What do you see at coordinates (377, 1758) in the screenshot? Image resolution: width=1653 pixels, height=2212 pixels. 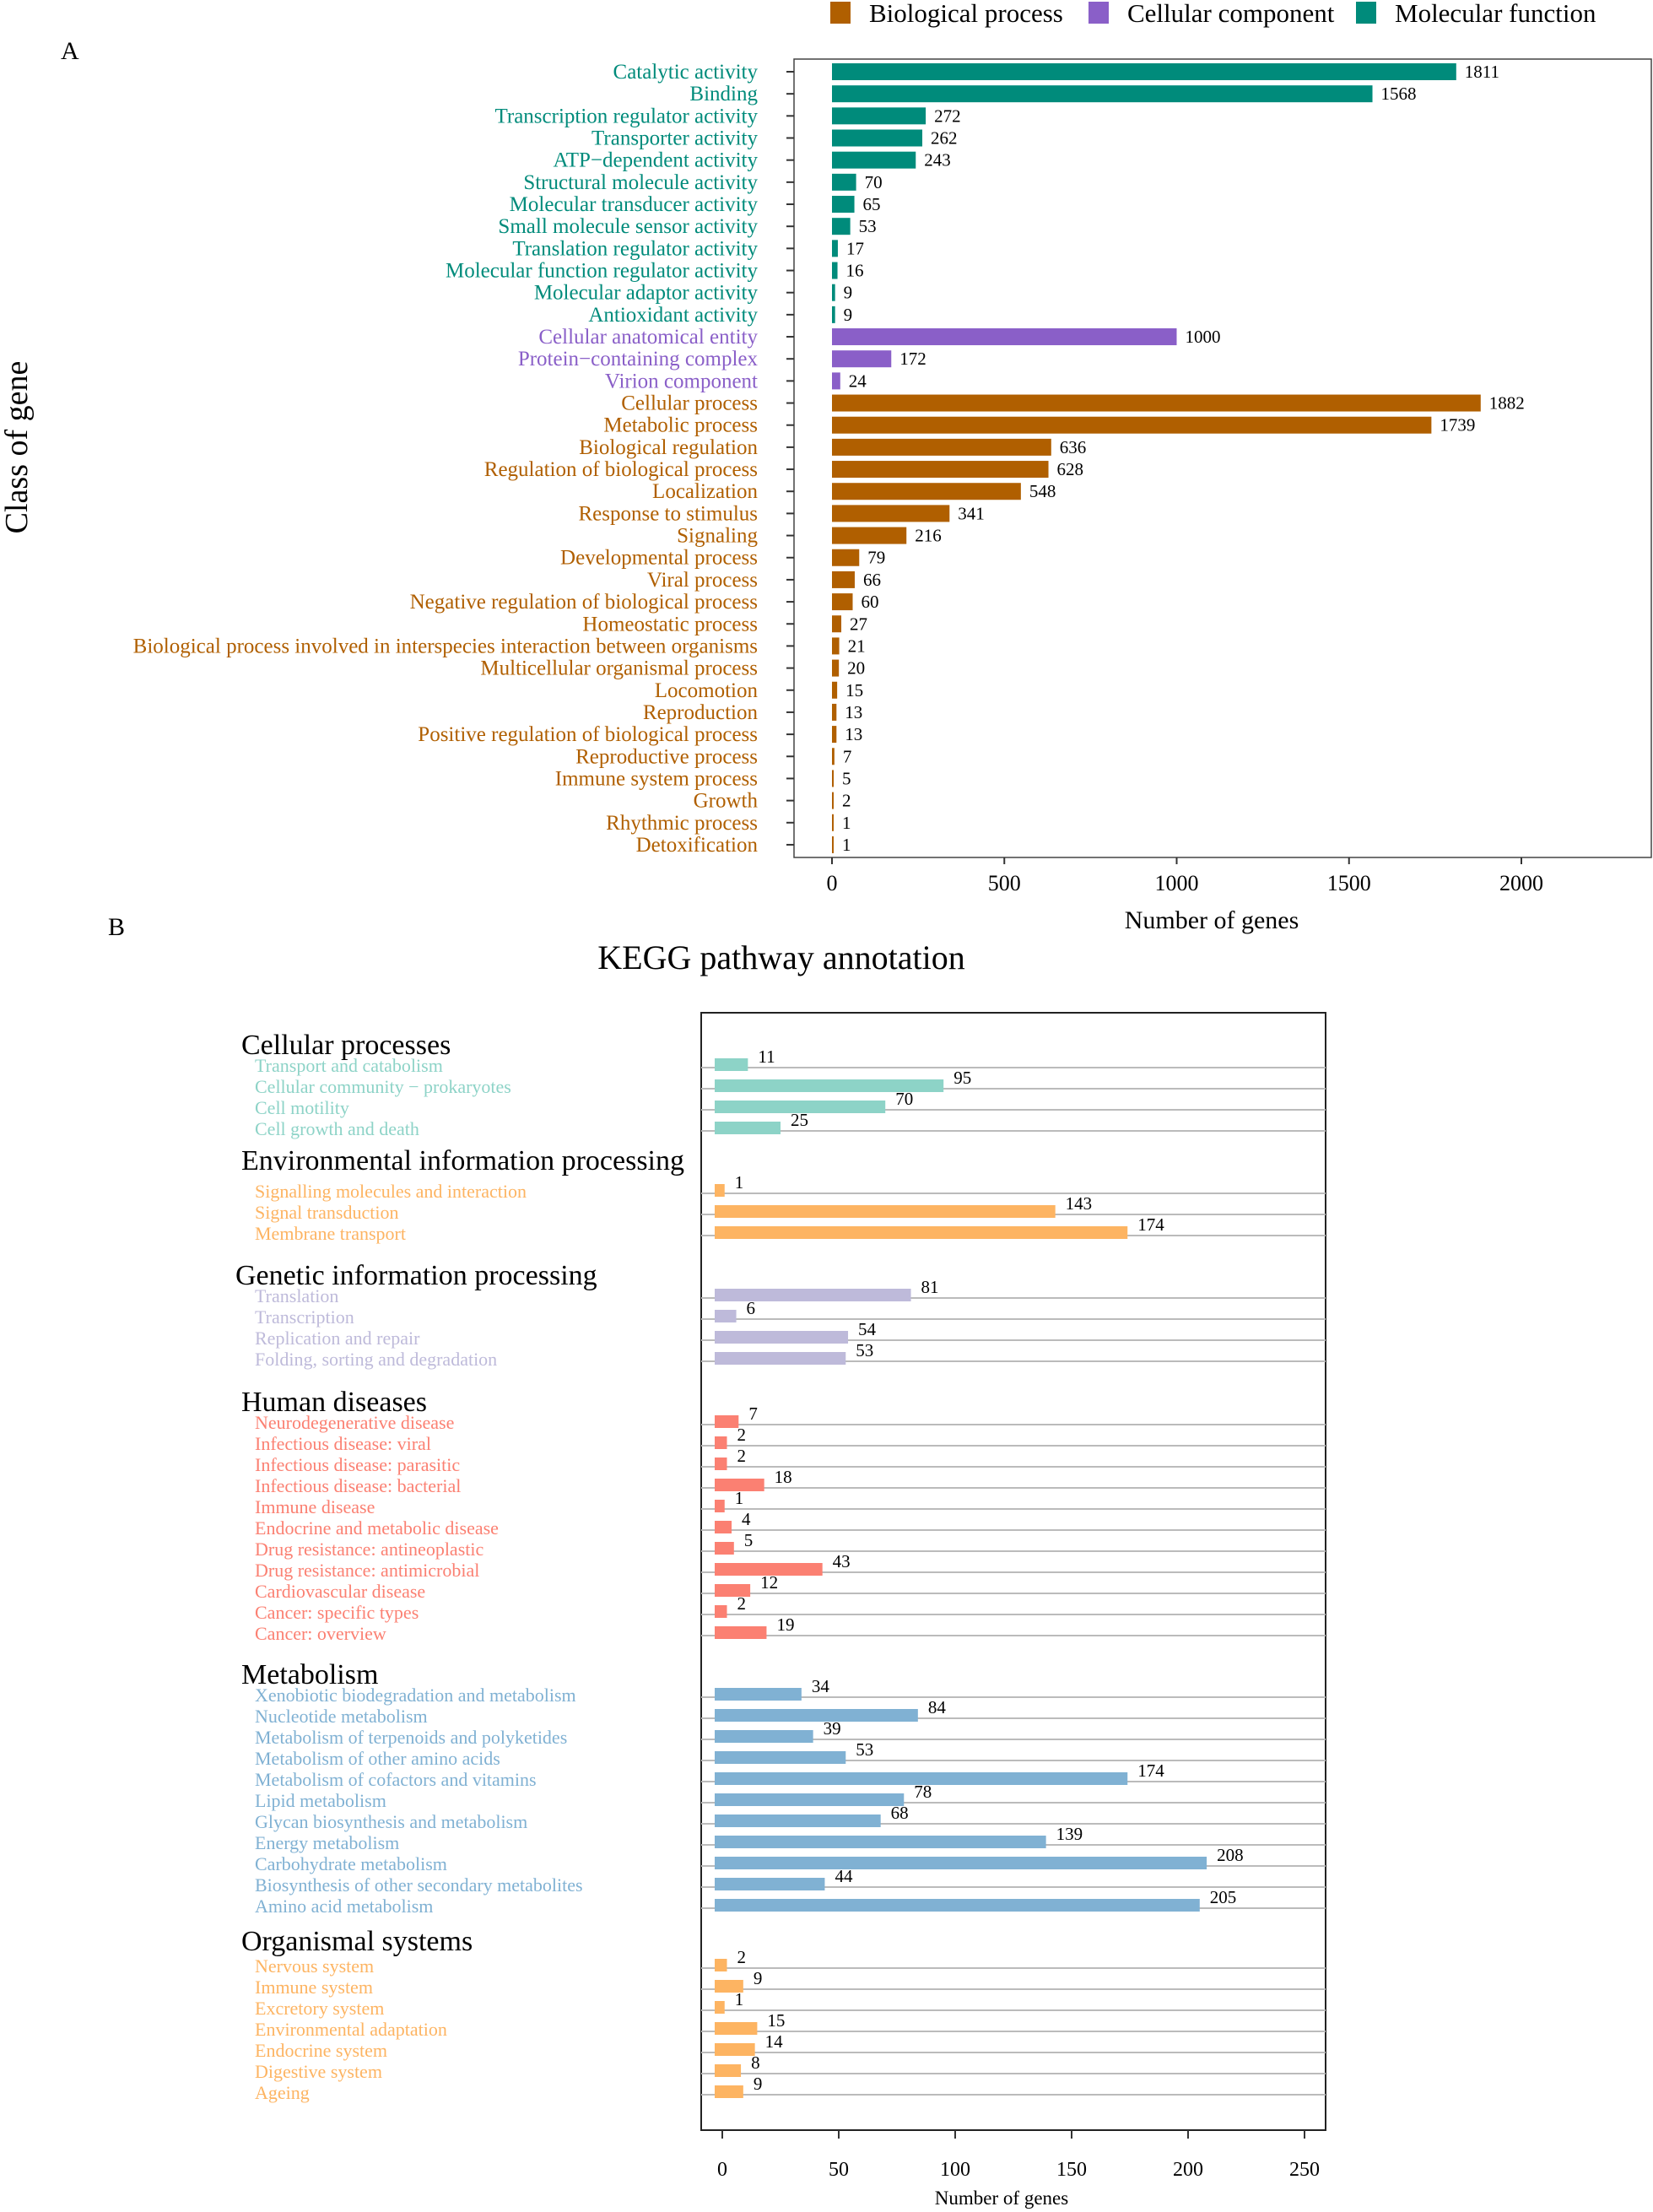 I see `pathway-label: Metabolism of other amino acids` at bounding box center [377, 1758].